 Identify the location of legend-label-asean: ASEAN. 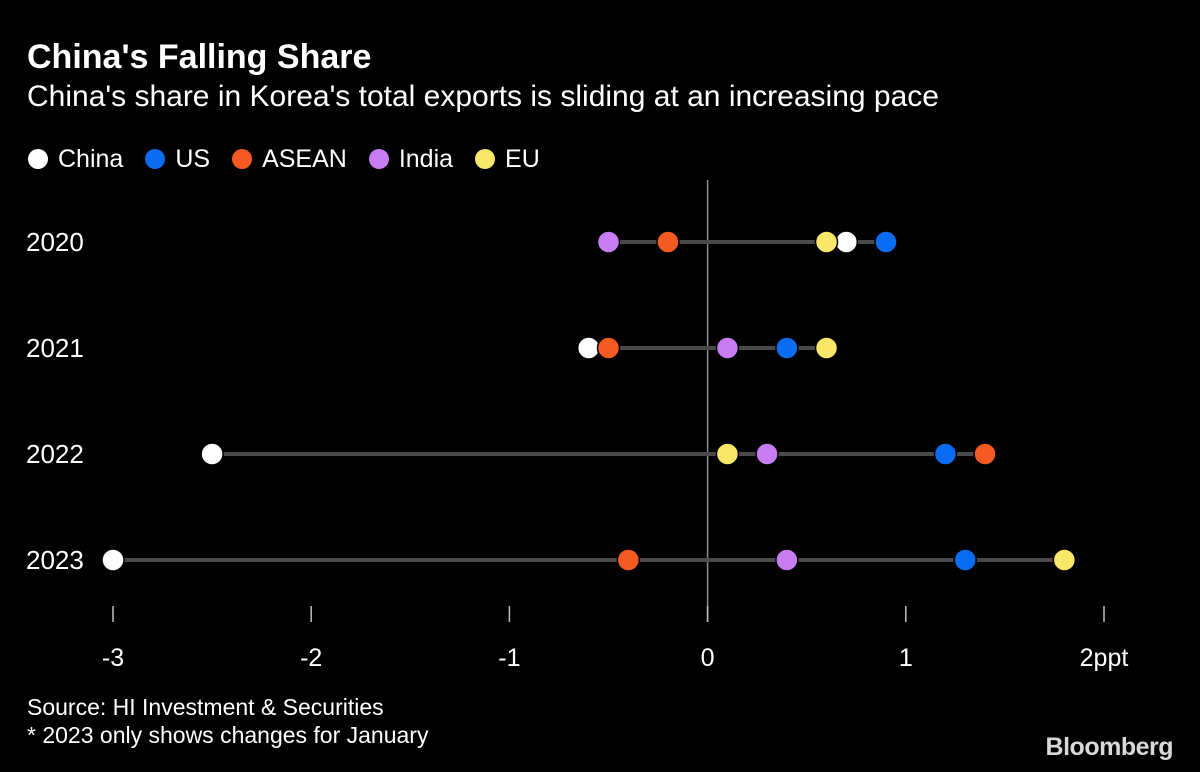
(304, 158).